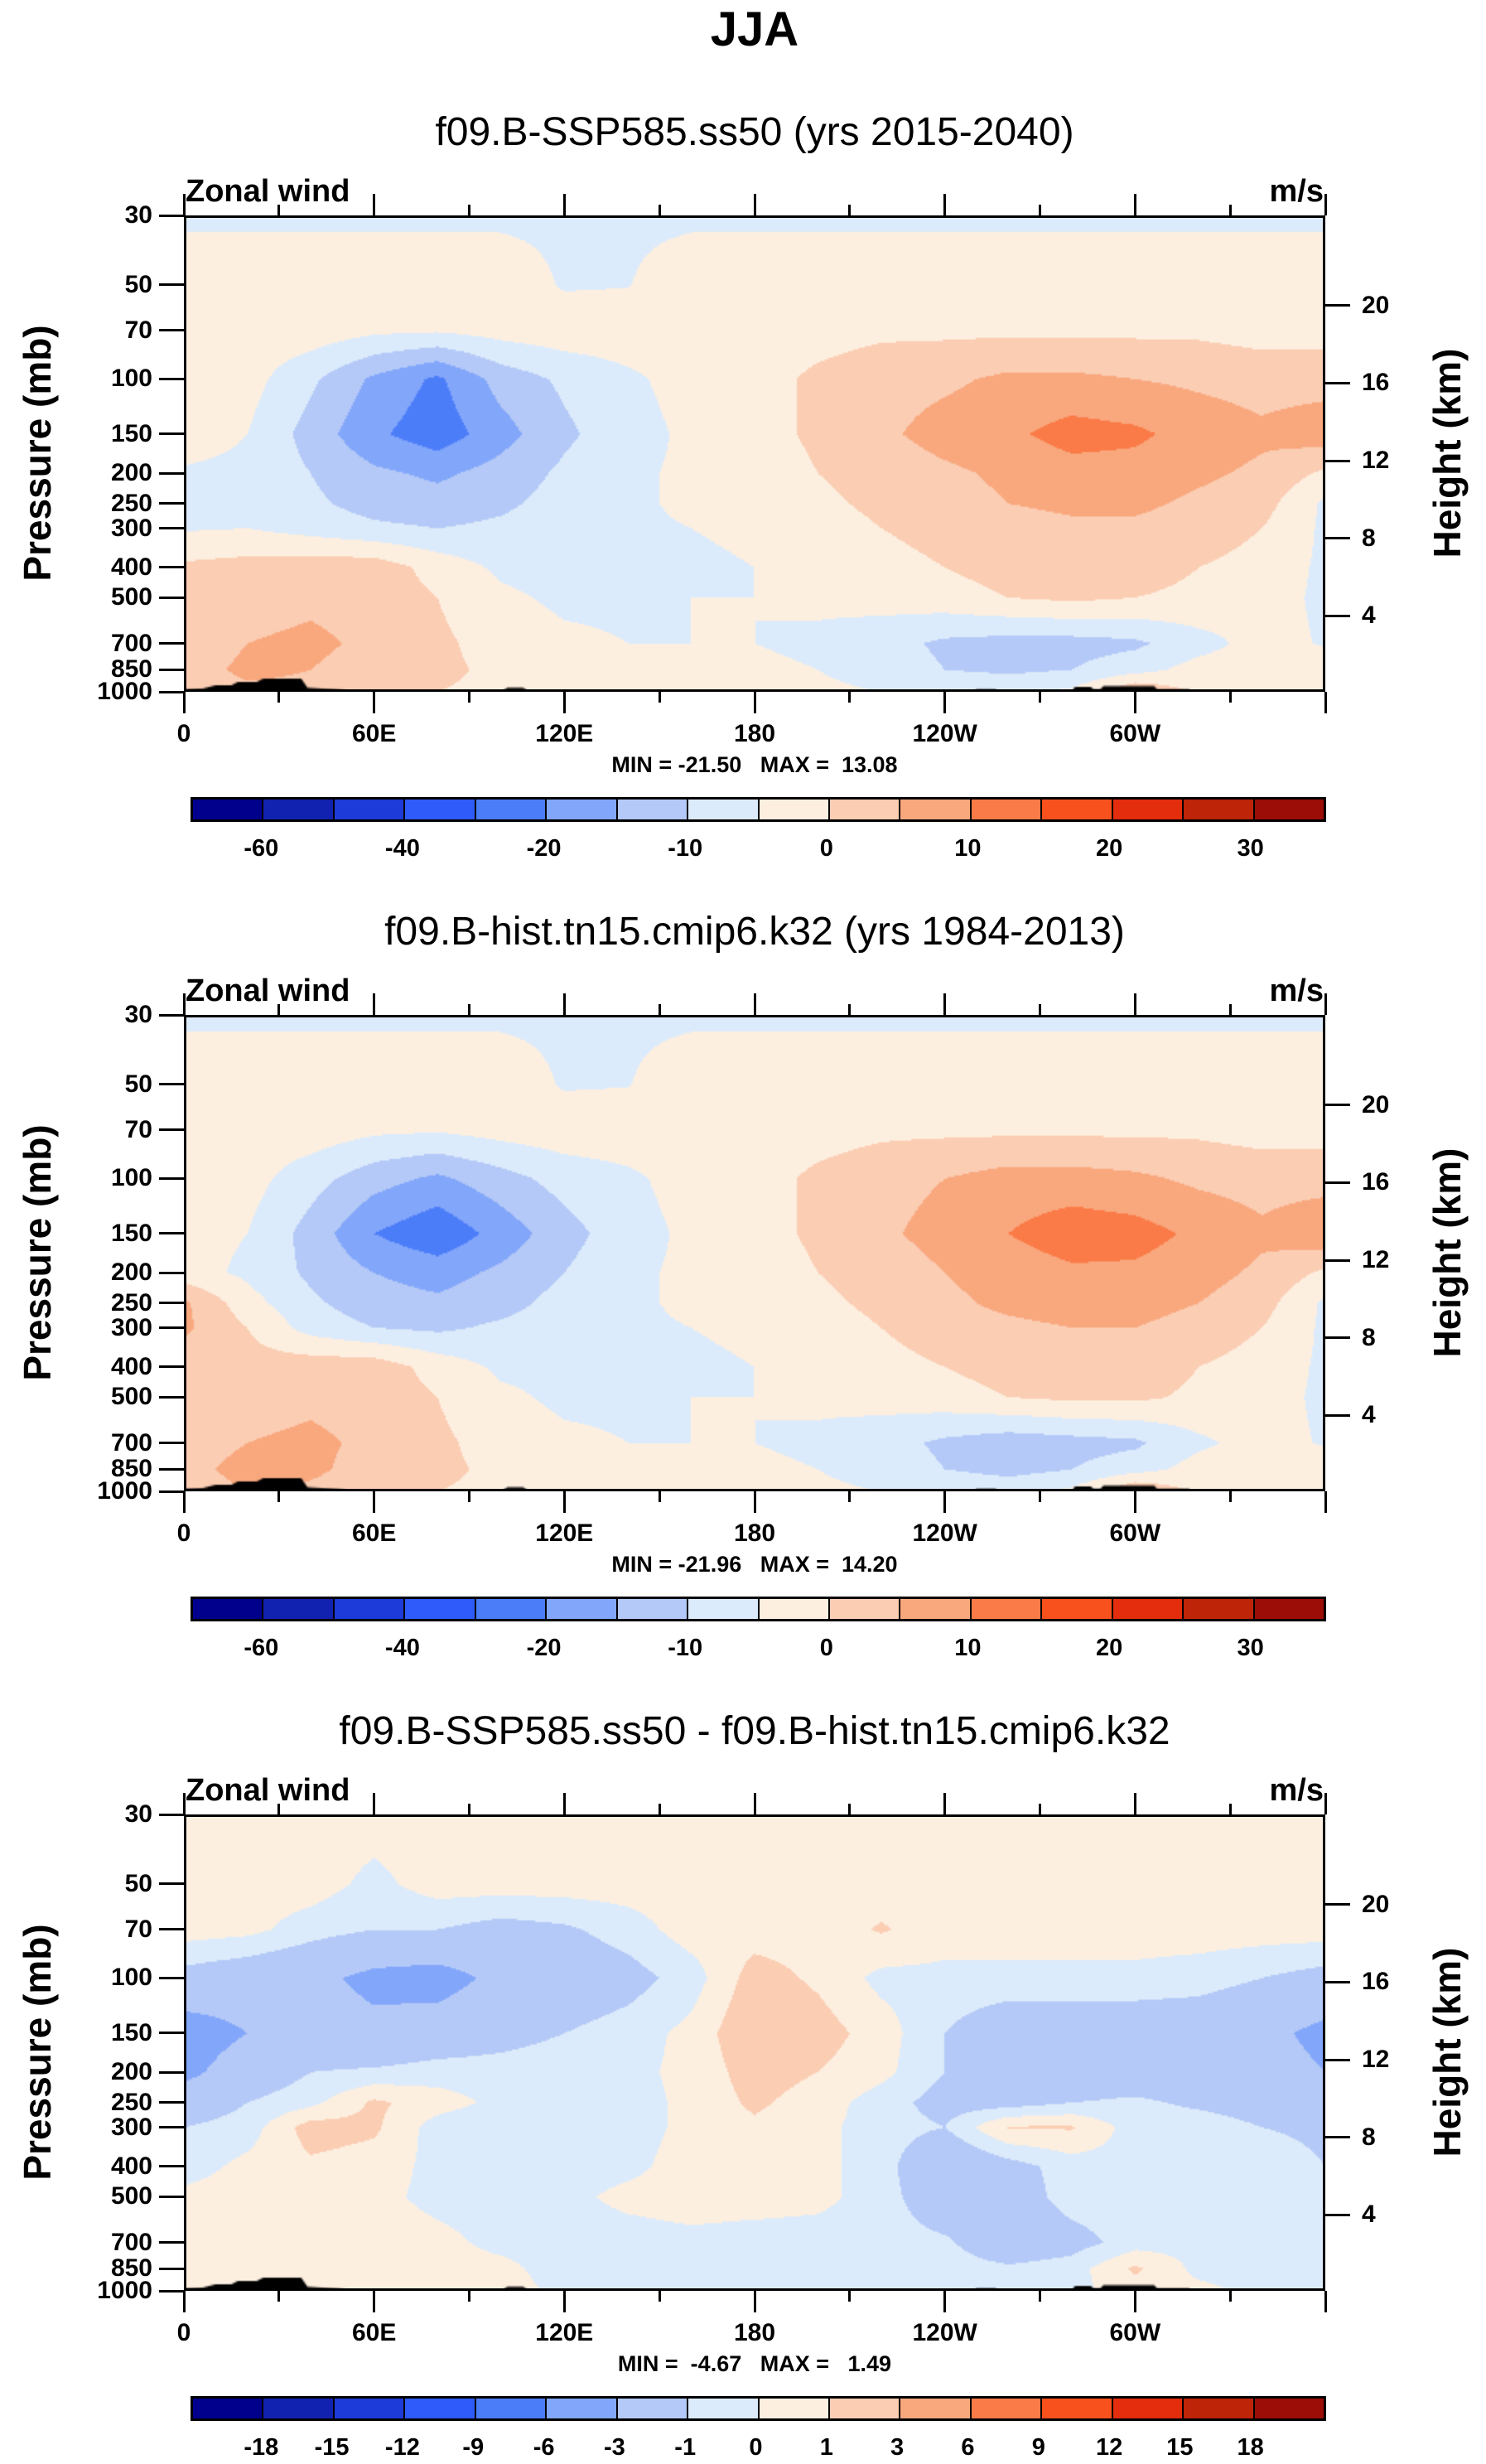  Describe the element at coordinates (685, 848) in the screenshot. I see `colorbar-tick-label: -10` at that location.